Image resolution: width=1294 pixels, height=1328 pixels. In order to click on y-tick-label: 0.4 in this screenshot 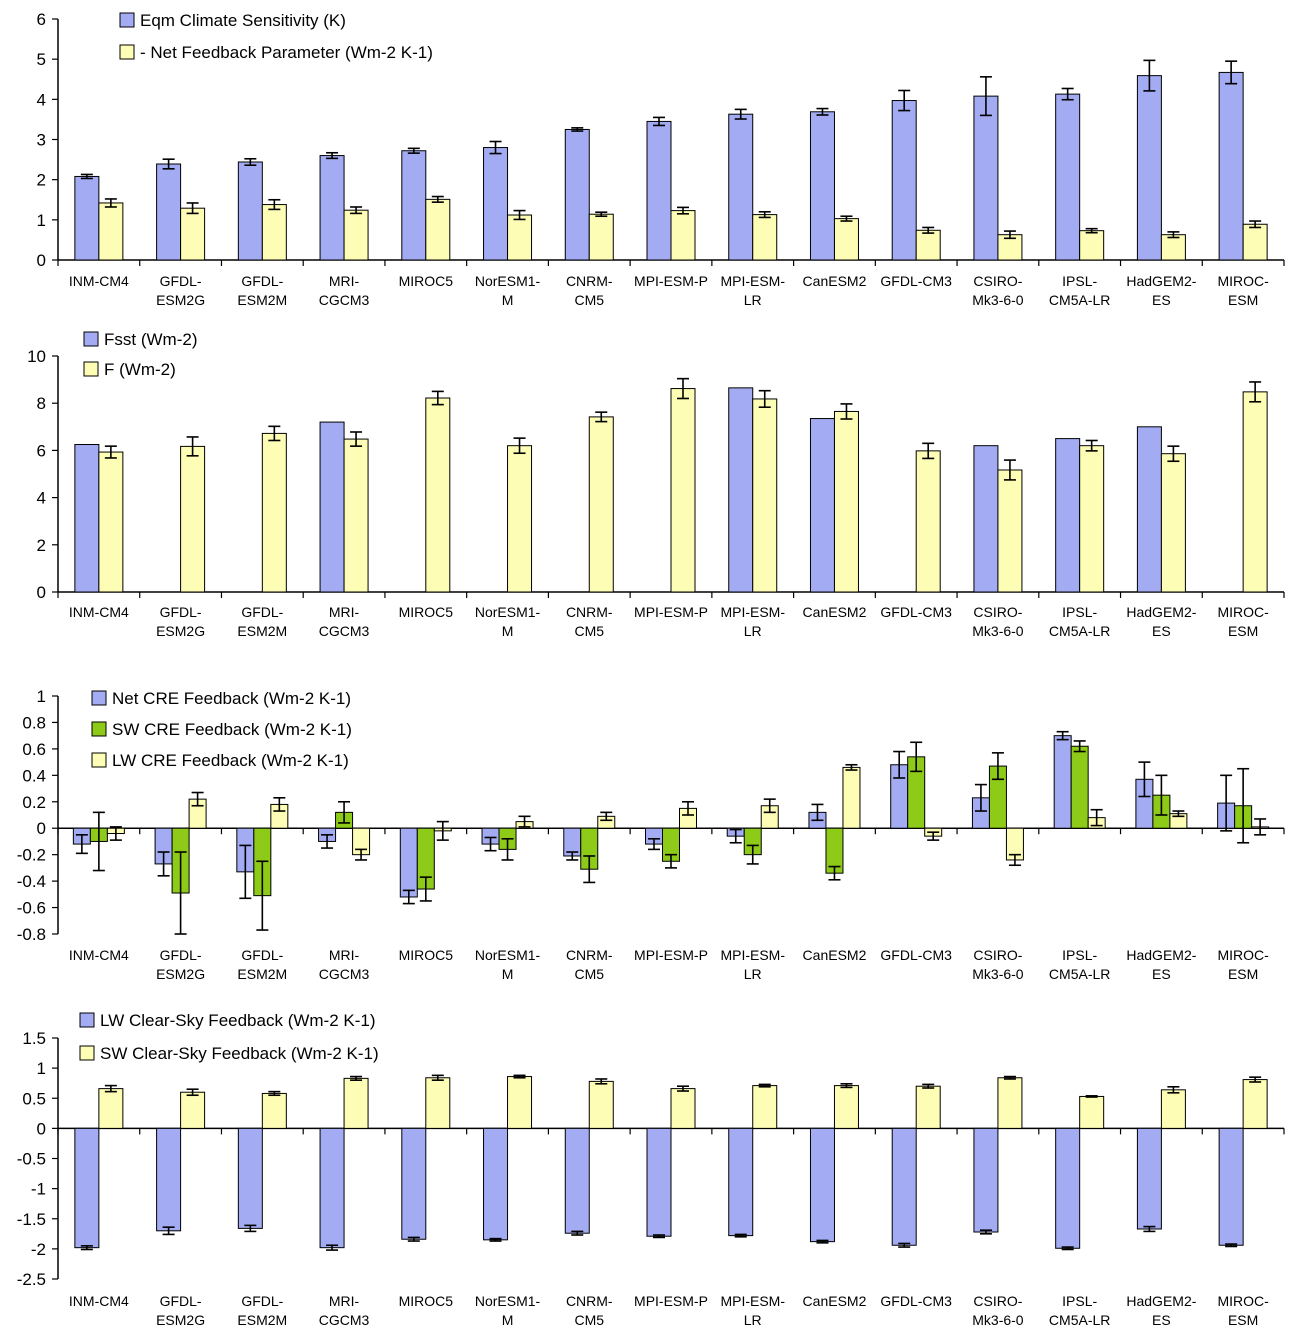, I will do `click(34, 775)`.